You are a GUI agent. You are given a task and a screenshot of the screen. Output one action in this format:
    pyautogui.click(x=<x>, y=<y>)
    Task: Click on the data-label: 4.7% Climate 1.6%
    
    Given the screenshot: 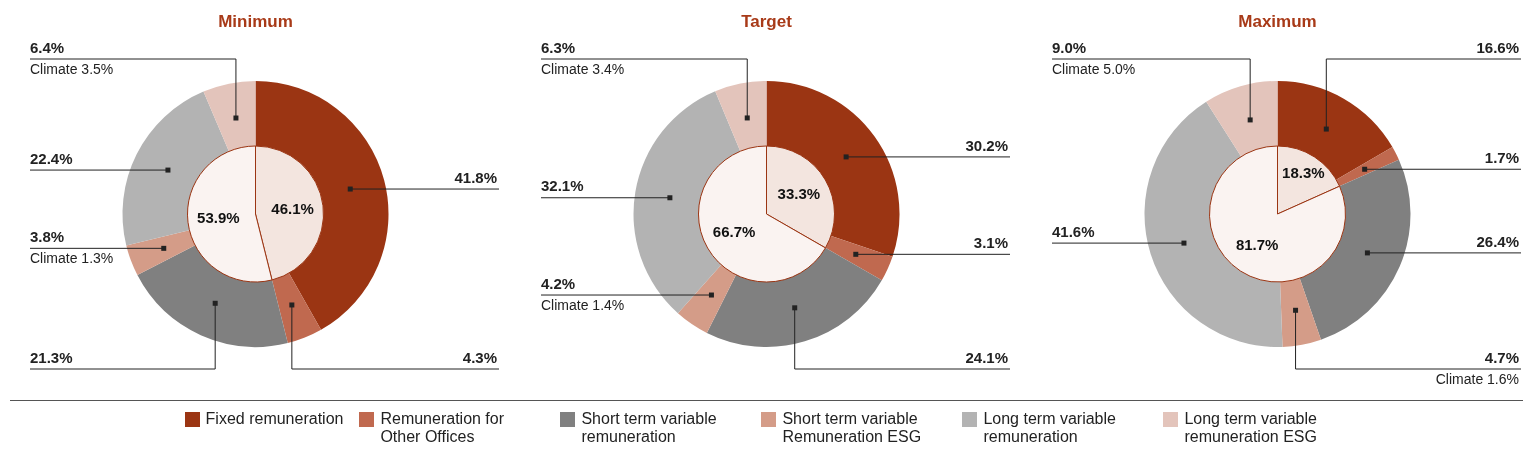 What is the action you would take?
    pyautogui.click(x=1477, y=367)
    